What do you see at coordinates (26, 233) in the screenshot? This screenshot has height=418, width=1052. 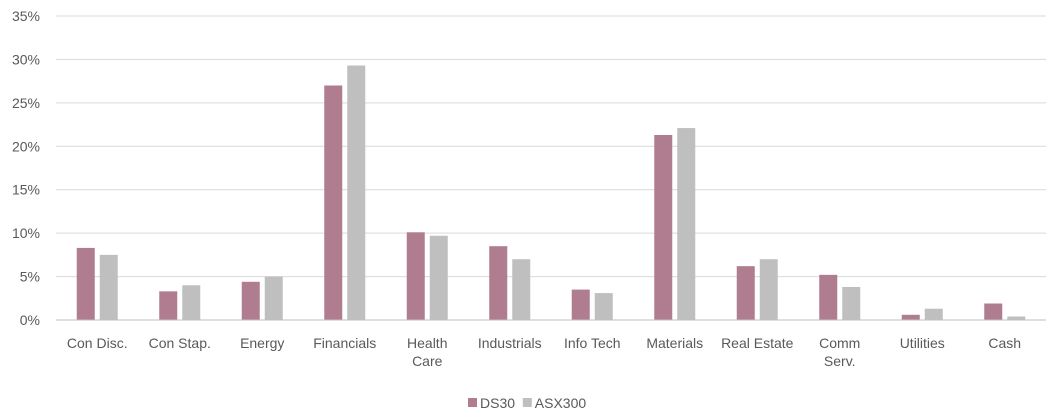 I see `y-tick-label: 10%` at bounding box center [26, 233].